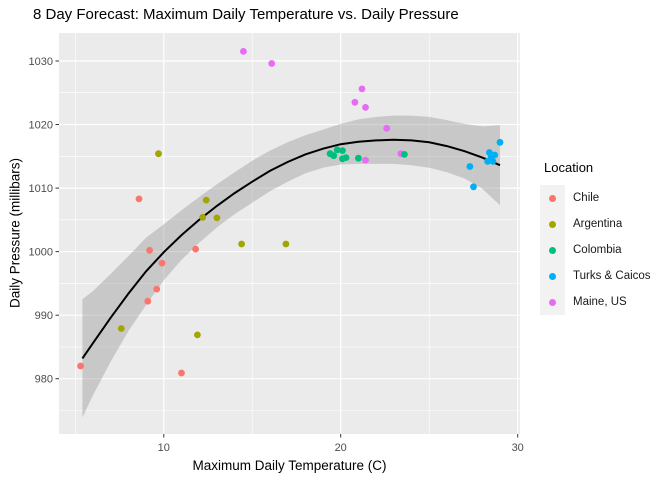  I want to click on legend-item-label: Chile, so click(586, 198).